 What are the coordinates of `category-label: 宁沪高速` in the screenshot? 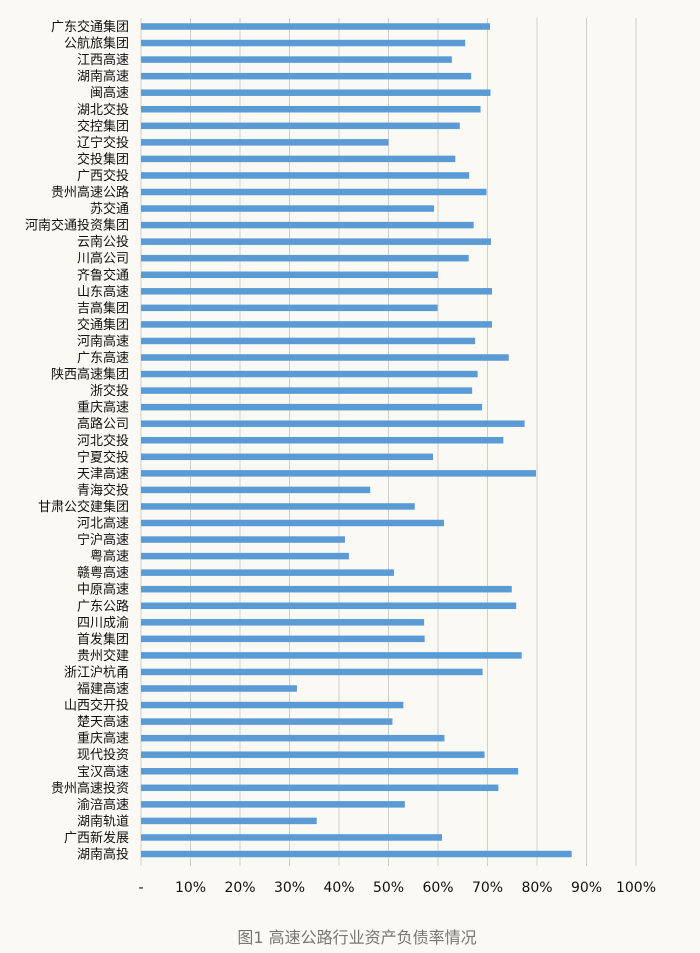 It's located at (103, 540).